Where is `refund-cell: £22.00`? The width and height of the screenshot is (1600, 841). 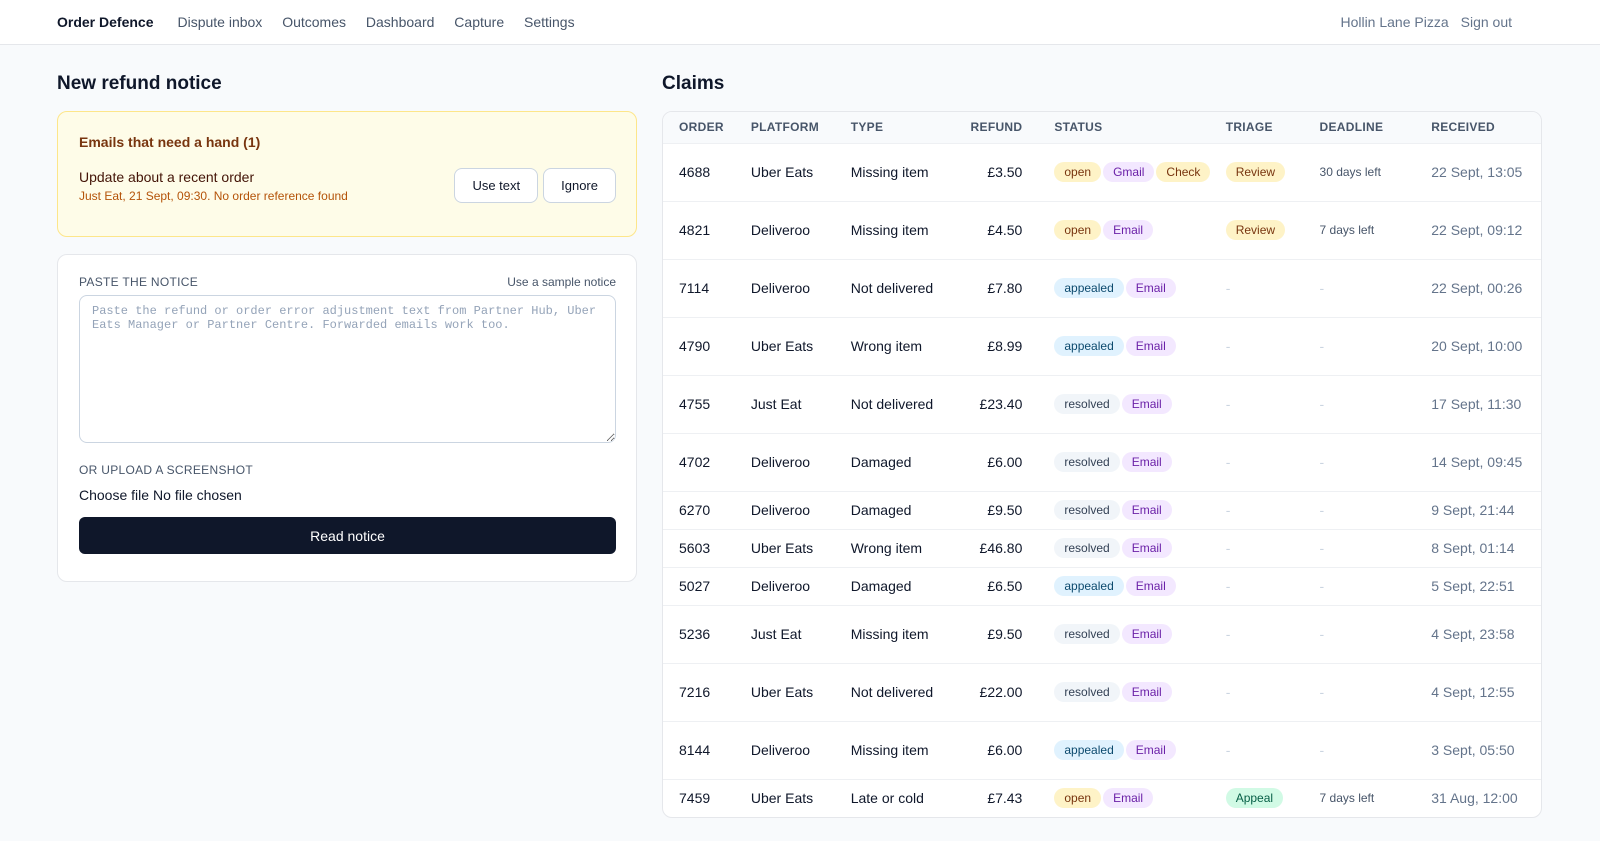
refund-cell: £22.00 is located at coordinates (1000, 691).